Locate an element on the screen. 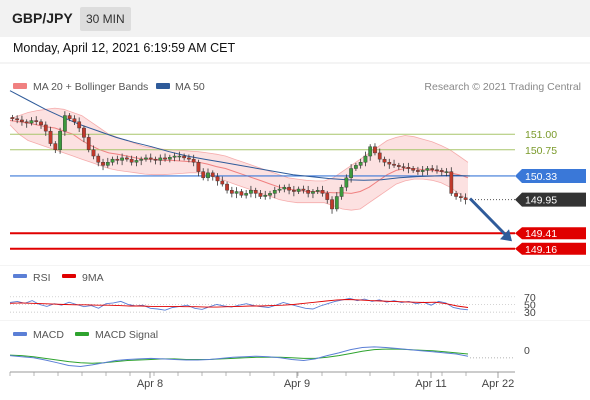 The image size is (590, 400). symbol-title: GBP/JPY is located at coordinates (42, 18).